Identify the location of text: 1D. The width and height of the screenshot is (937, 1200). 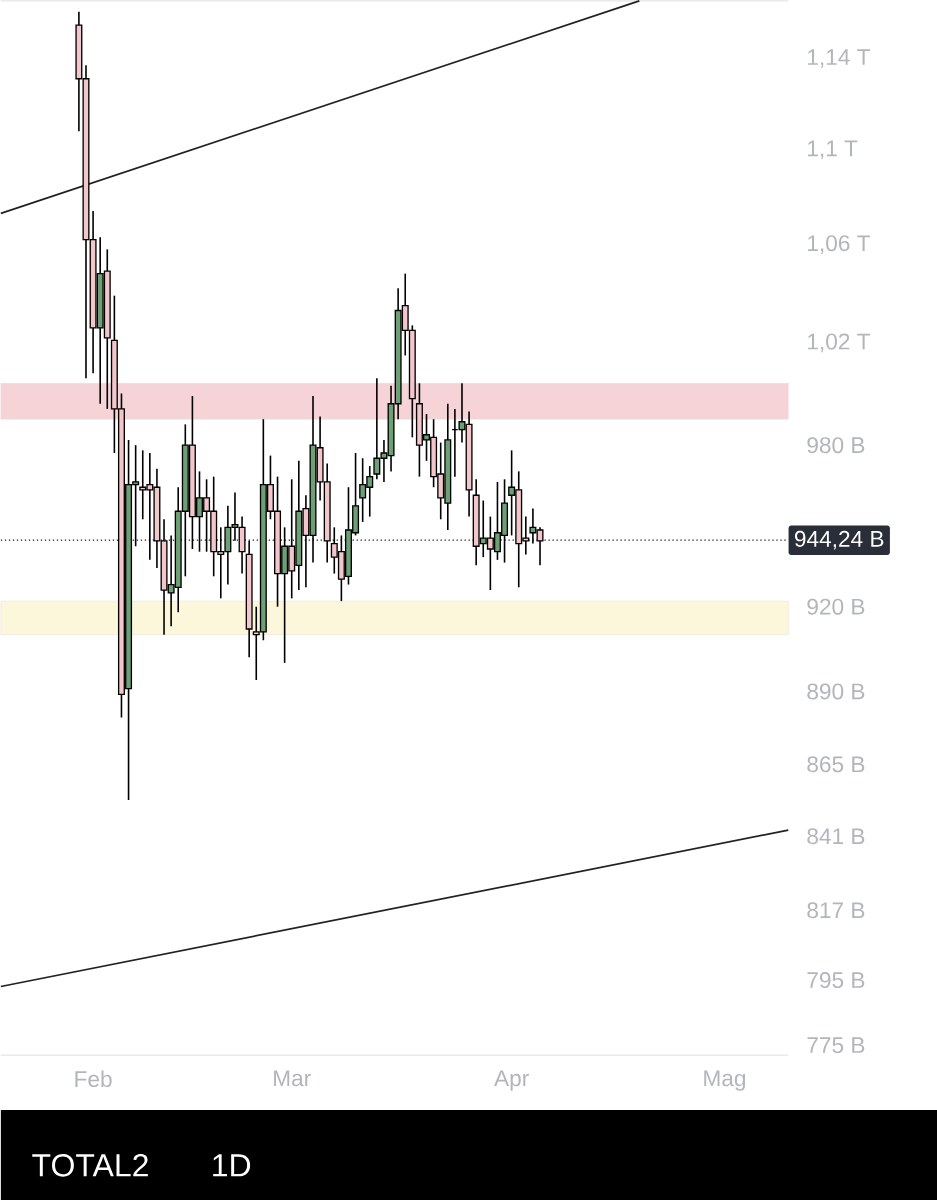
(232, 1165).